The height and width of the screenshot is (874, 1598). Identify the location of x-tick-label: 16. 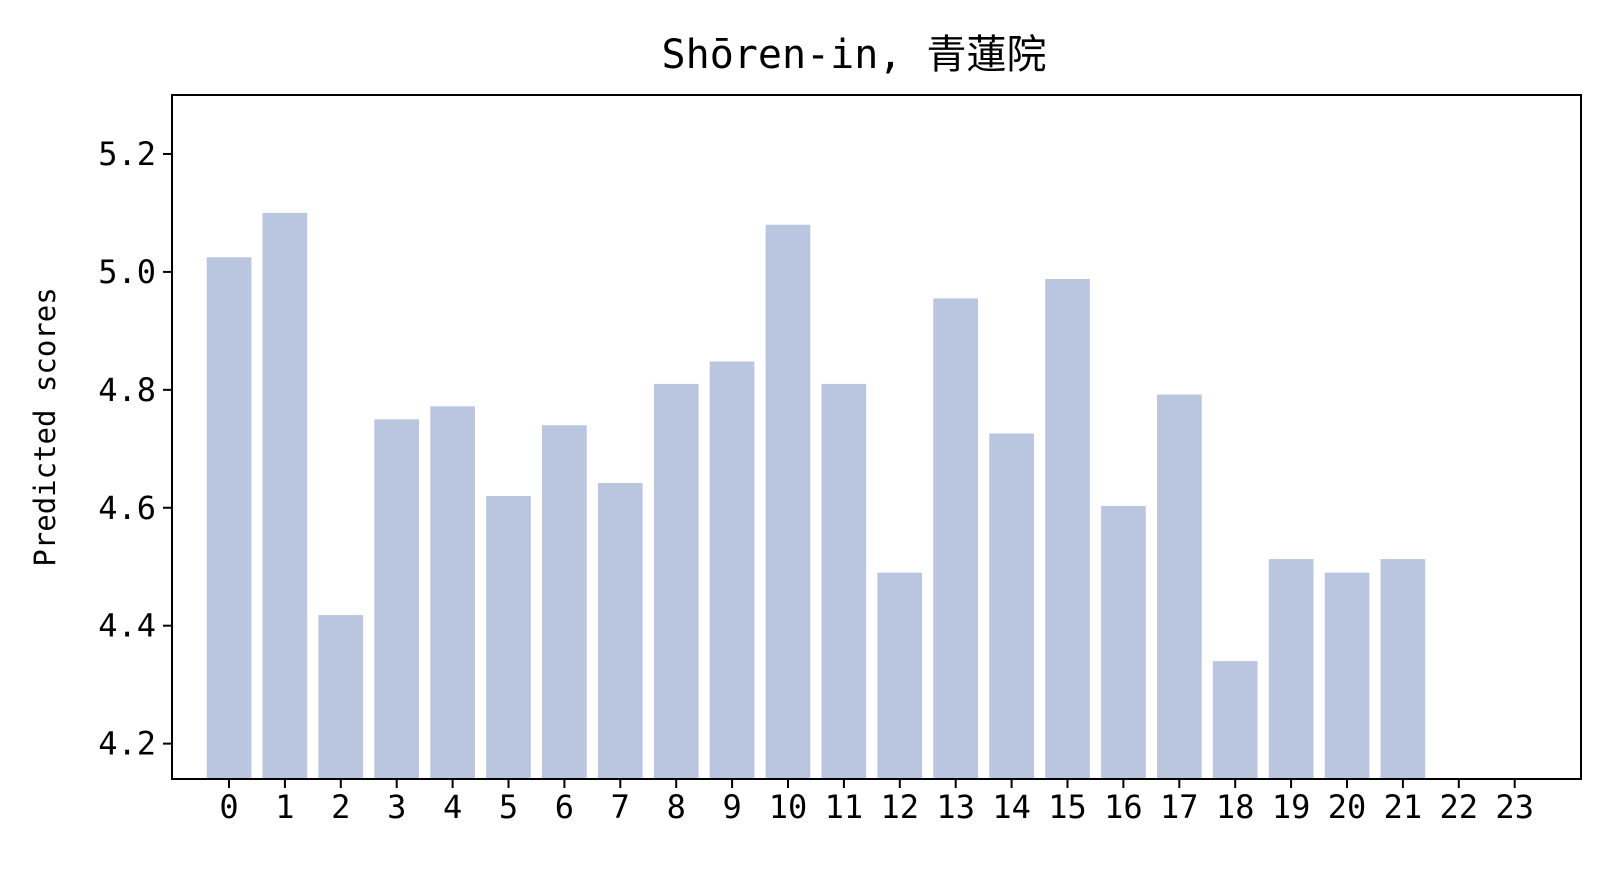
(1123, 807).